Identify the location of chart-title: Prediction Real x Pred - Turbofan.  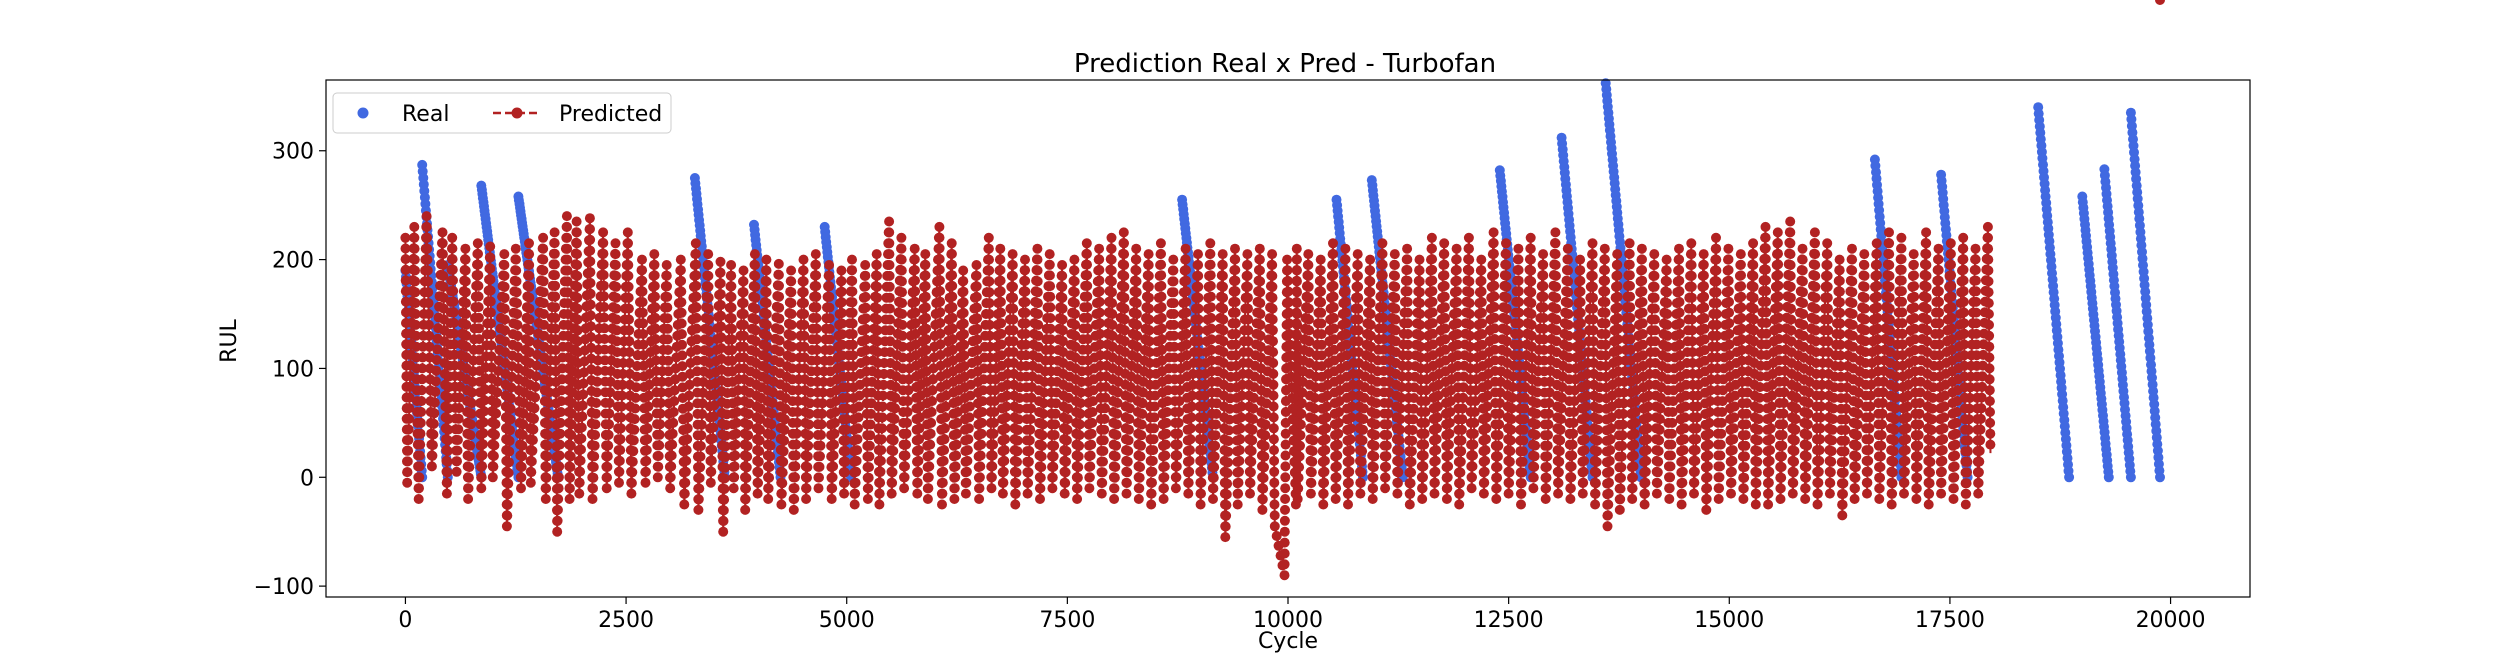
(1285, 64).